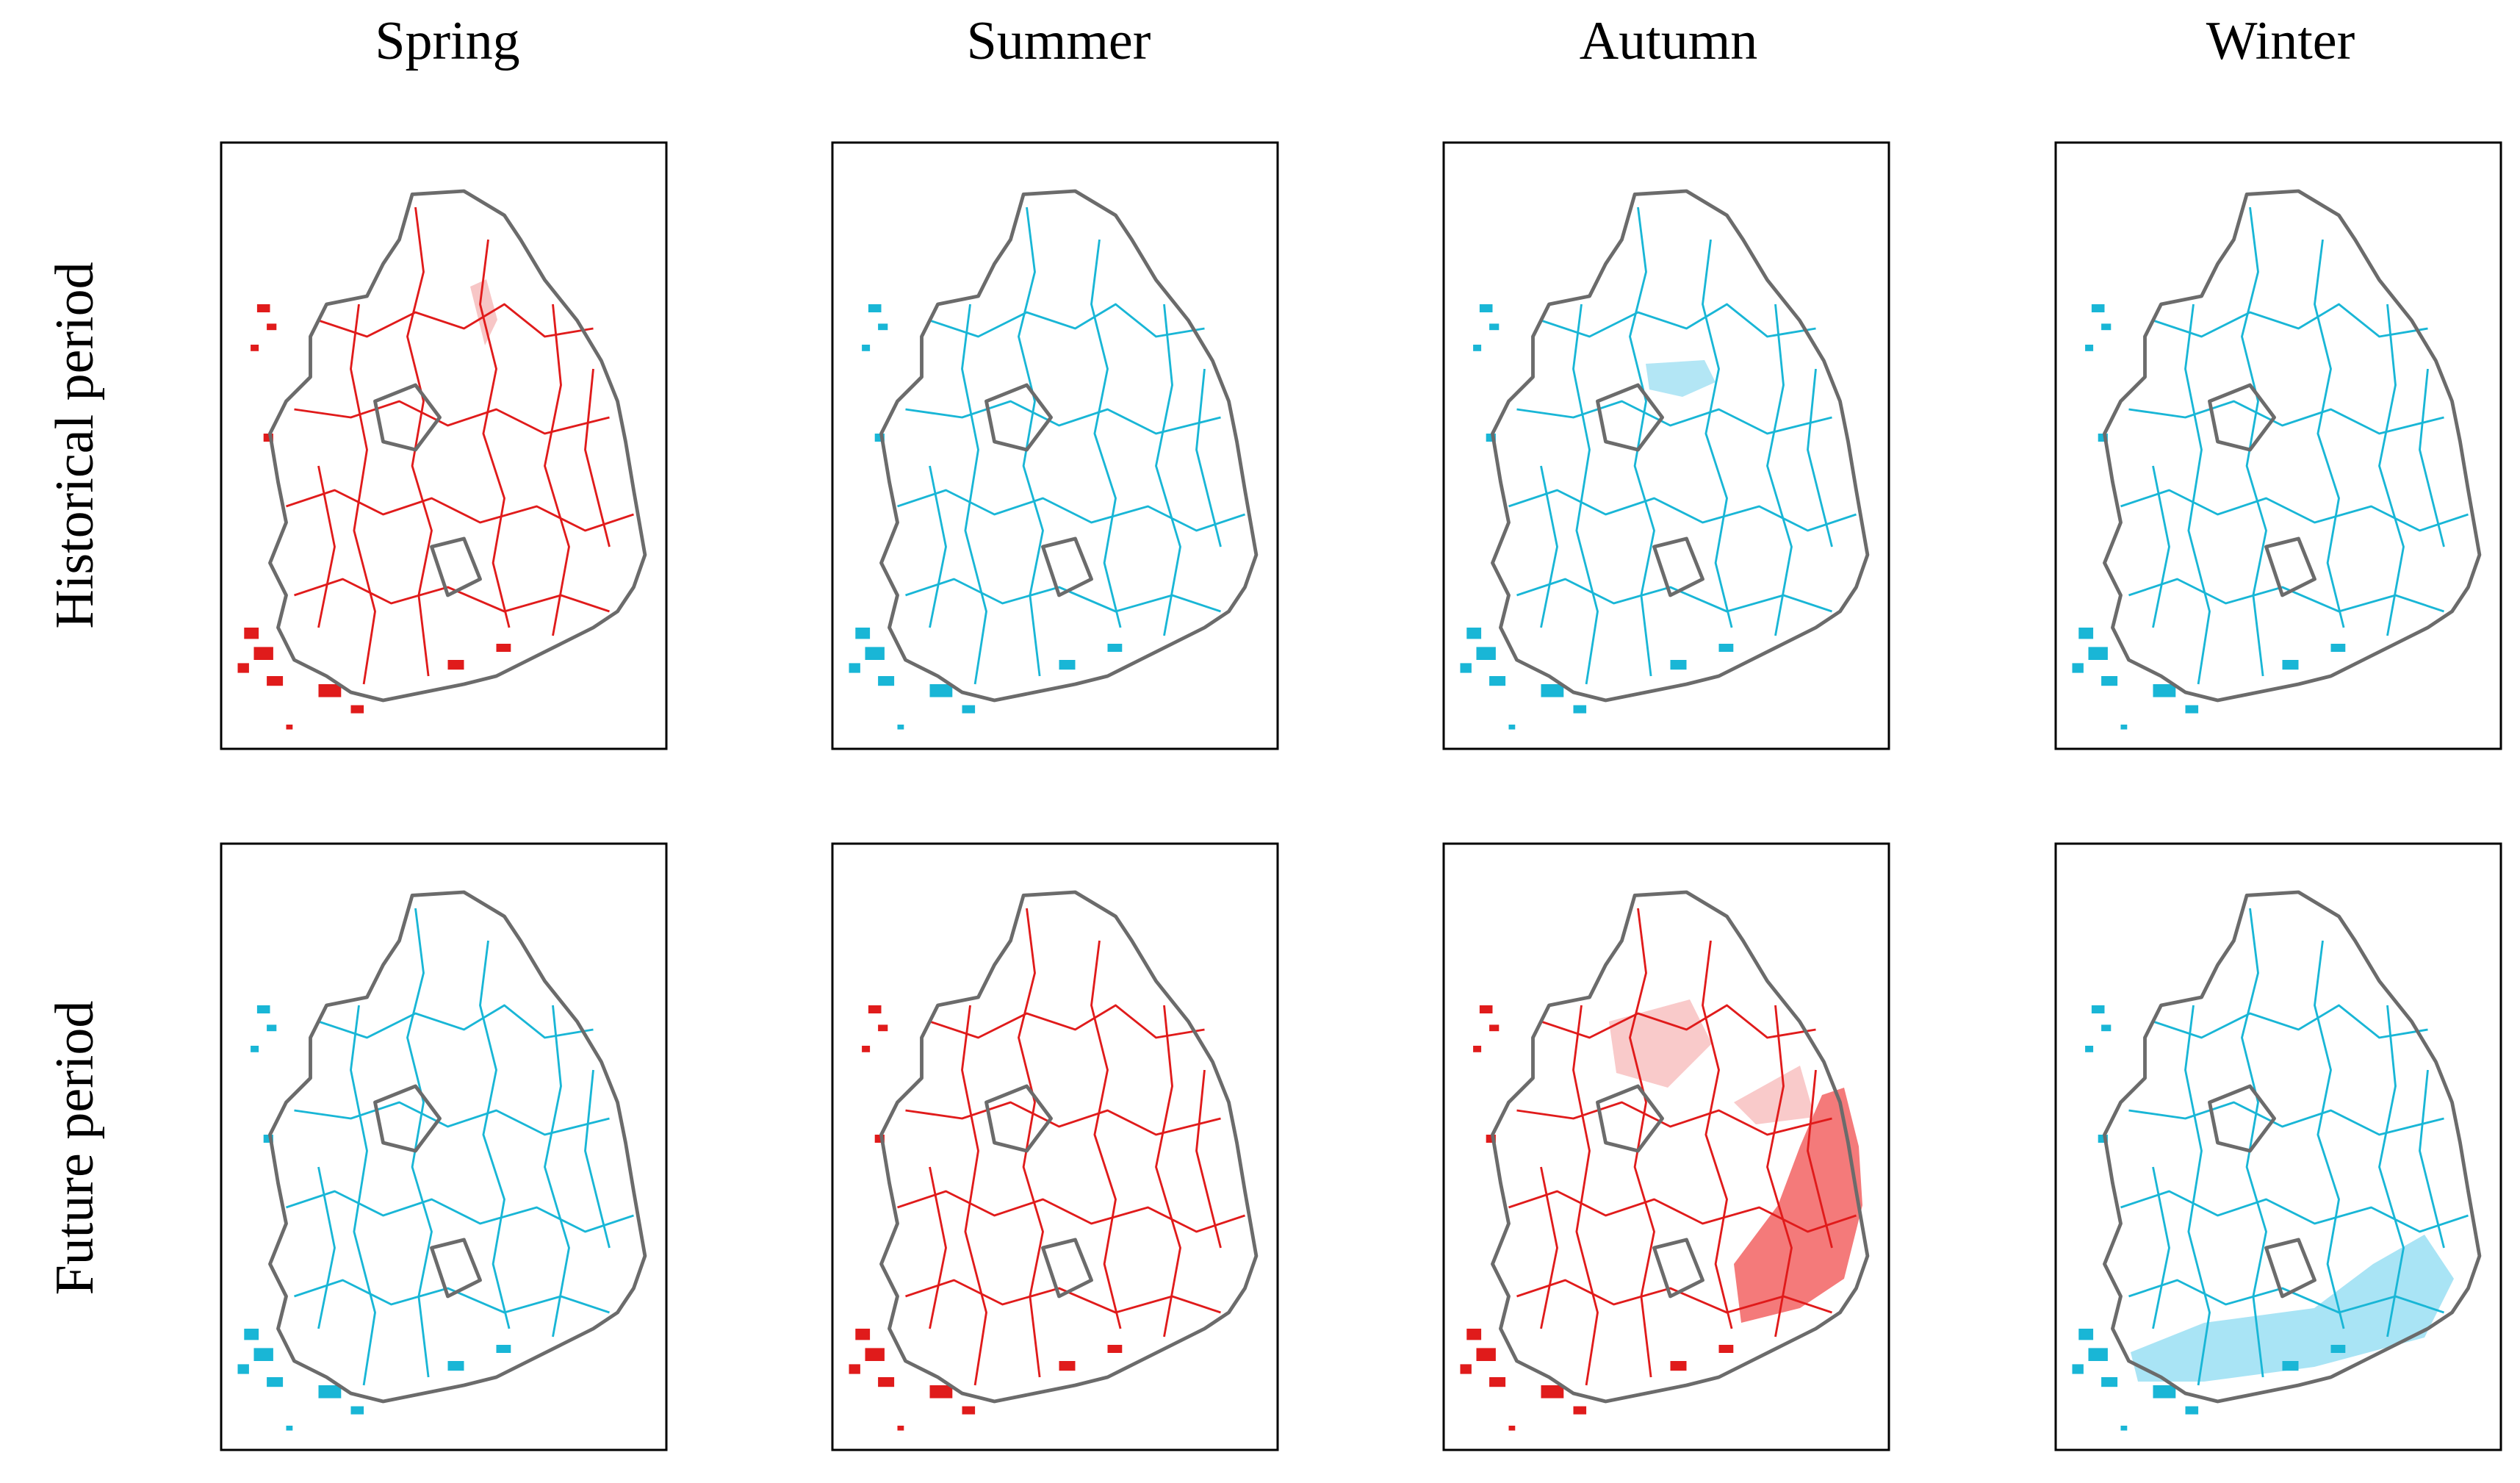  Describe the element at coordinates (1669, 41) in the screenshot. I see `column-title: Autumn` at that location.